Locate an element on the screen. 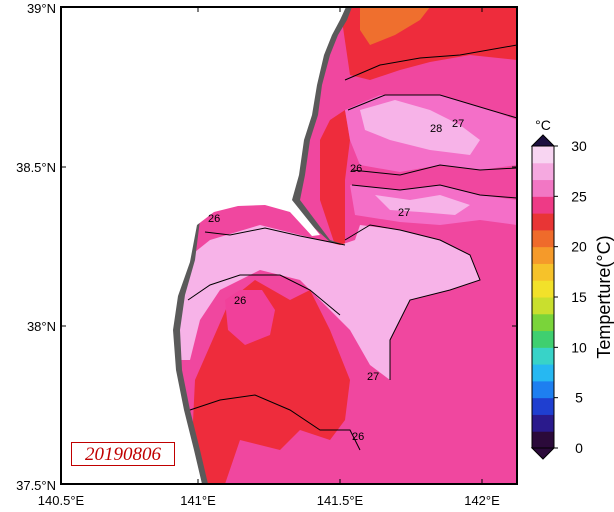 This screenshot has width=614, height=512. sst-zone-warm-north is located at coordinates (395, 26).